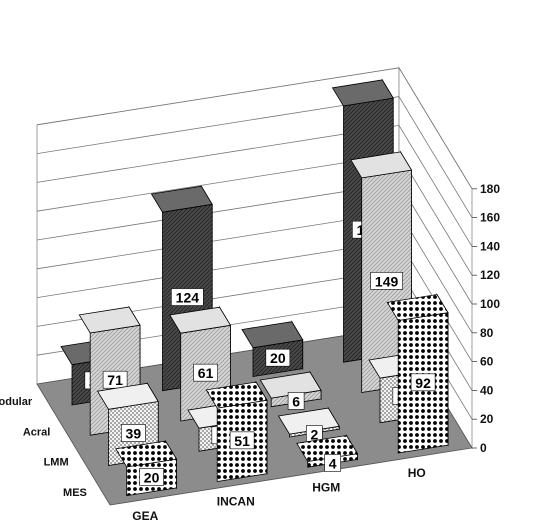 This screenshot has width=544, height=530. I want to click on z-tick-label: 160, so click(490, 218).